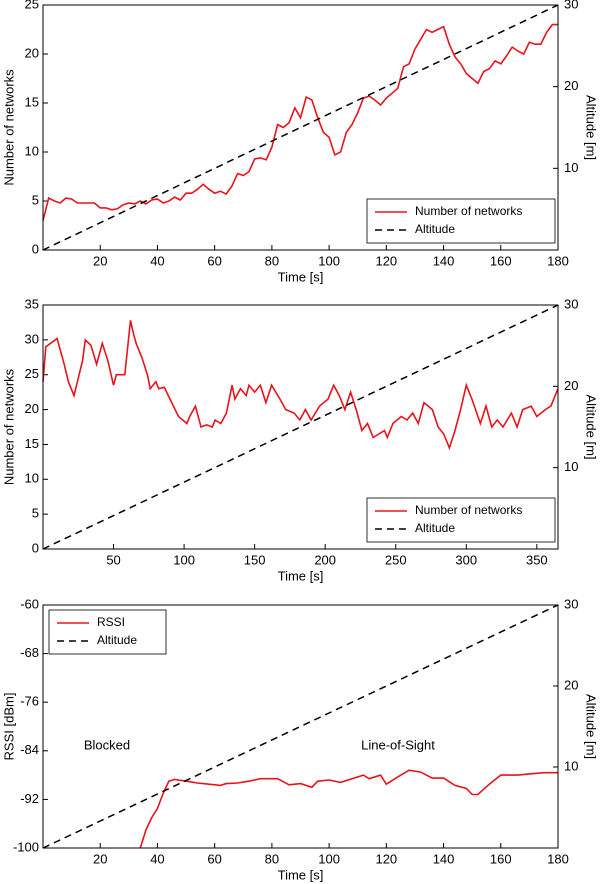  What do you see at coordinates (396, 559) in the screenshot?
I see `x-tick-label: 250` at bounding box center [396, 559].